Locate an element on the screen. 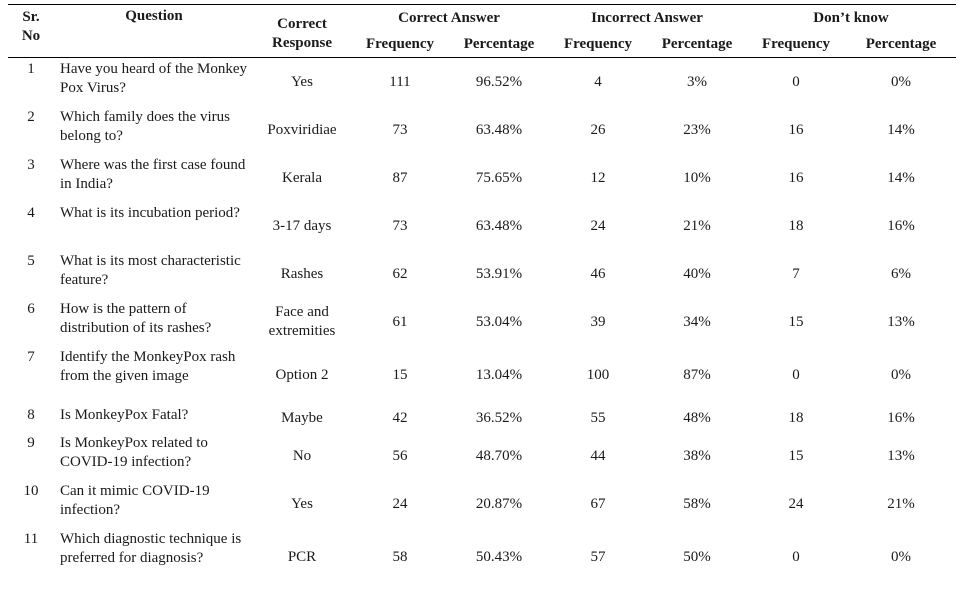  row-incorrect-frequency: 24 is located at coordinates (598, 225).